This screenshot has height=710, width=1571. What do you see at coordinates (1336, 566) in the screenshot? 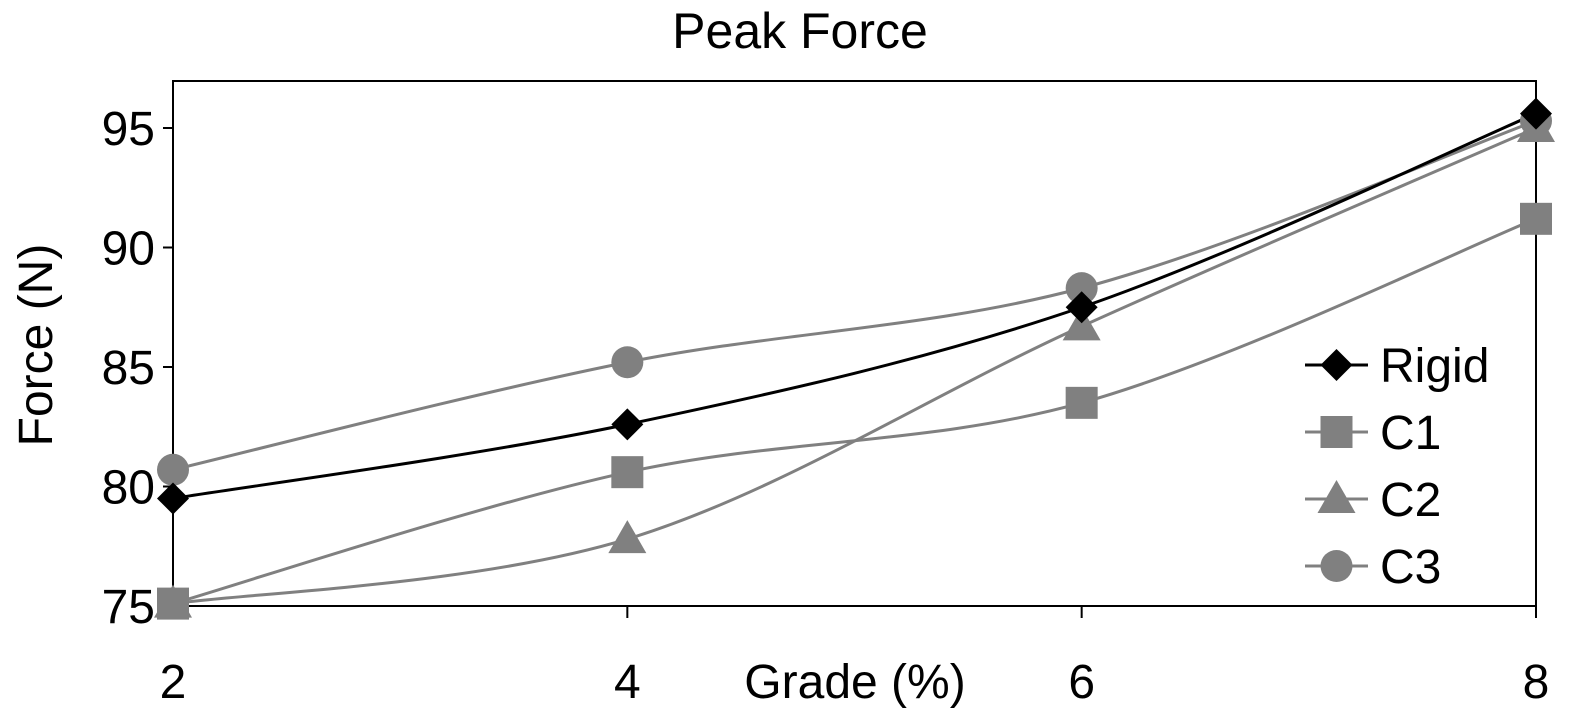
I see `legend-marker-c3` at bounding box center [1336, 566].